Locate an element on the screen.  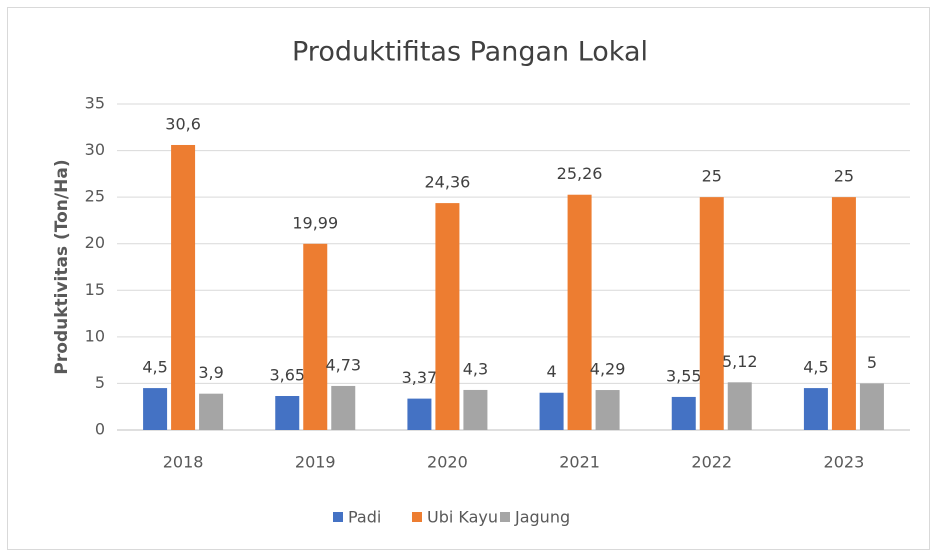
x-tick-label: 2018 is located at coordinates (183, 462).